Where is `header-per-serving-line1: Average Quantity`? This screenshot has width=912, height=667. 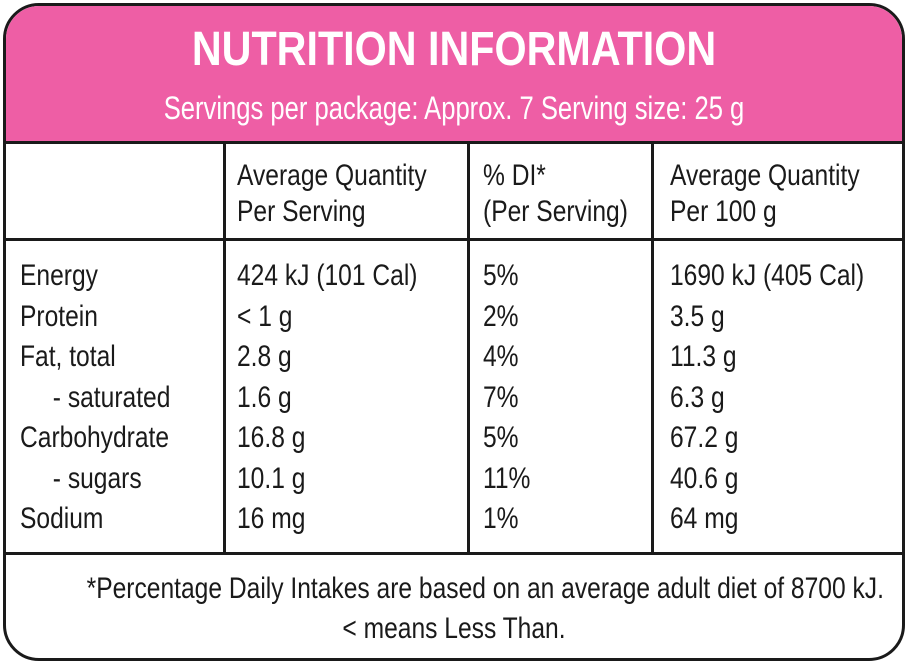 header-per-serving-line1: Average Quantity is located at coordinates (332, 175).